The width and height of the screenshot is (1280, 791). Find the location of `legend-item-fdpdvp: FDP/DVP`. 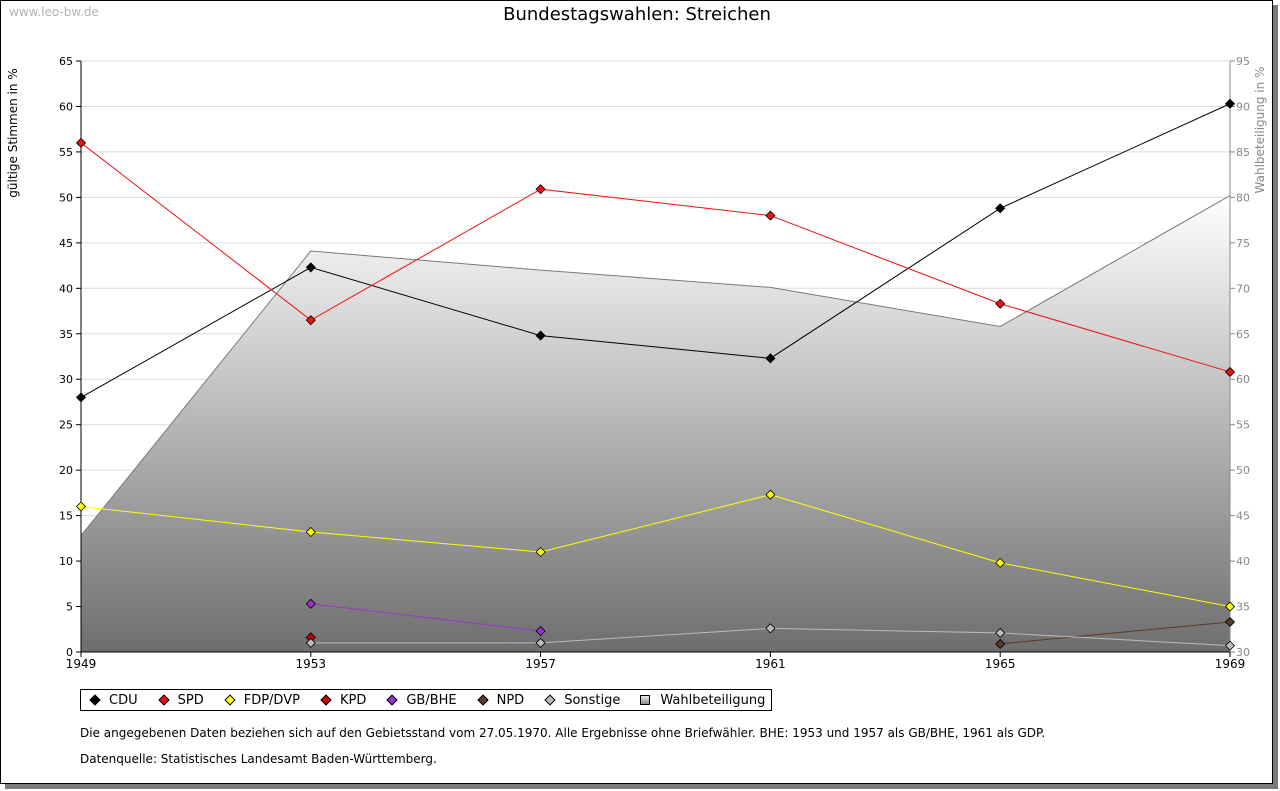

legend-item-fdpdvp: FDP/DVP is located at coordinates (260, 700).